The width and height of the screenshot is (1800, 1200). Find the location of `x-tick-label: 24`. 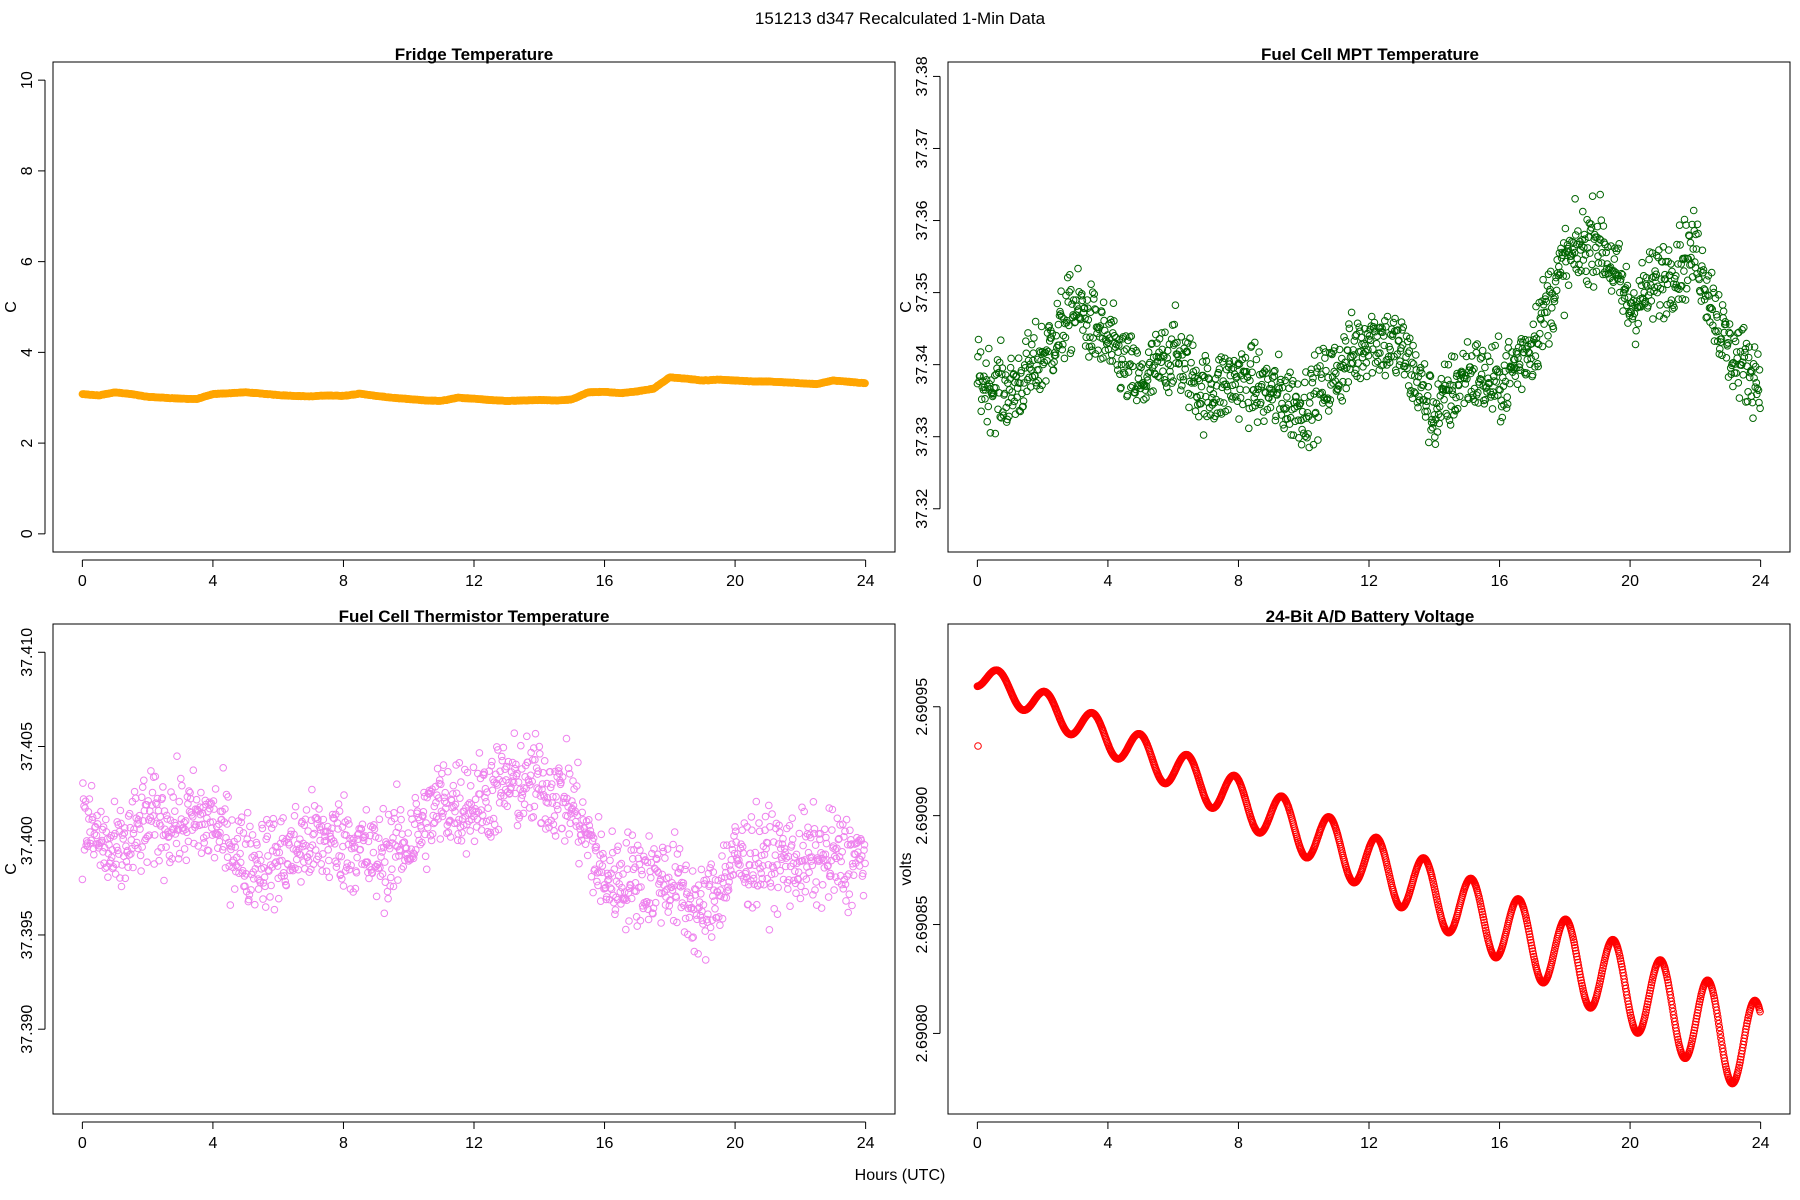

x-tick-label: 24 is located at coordinates (866, 1143).